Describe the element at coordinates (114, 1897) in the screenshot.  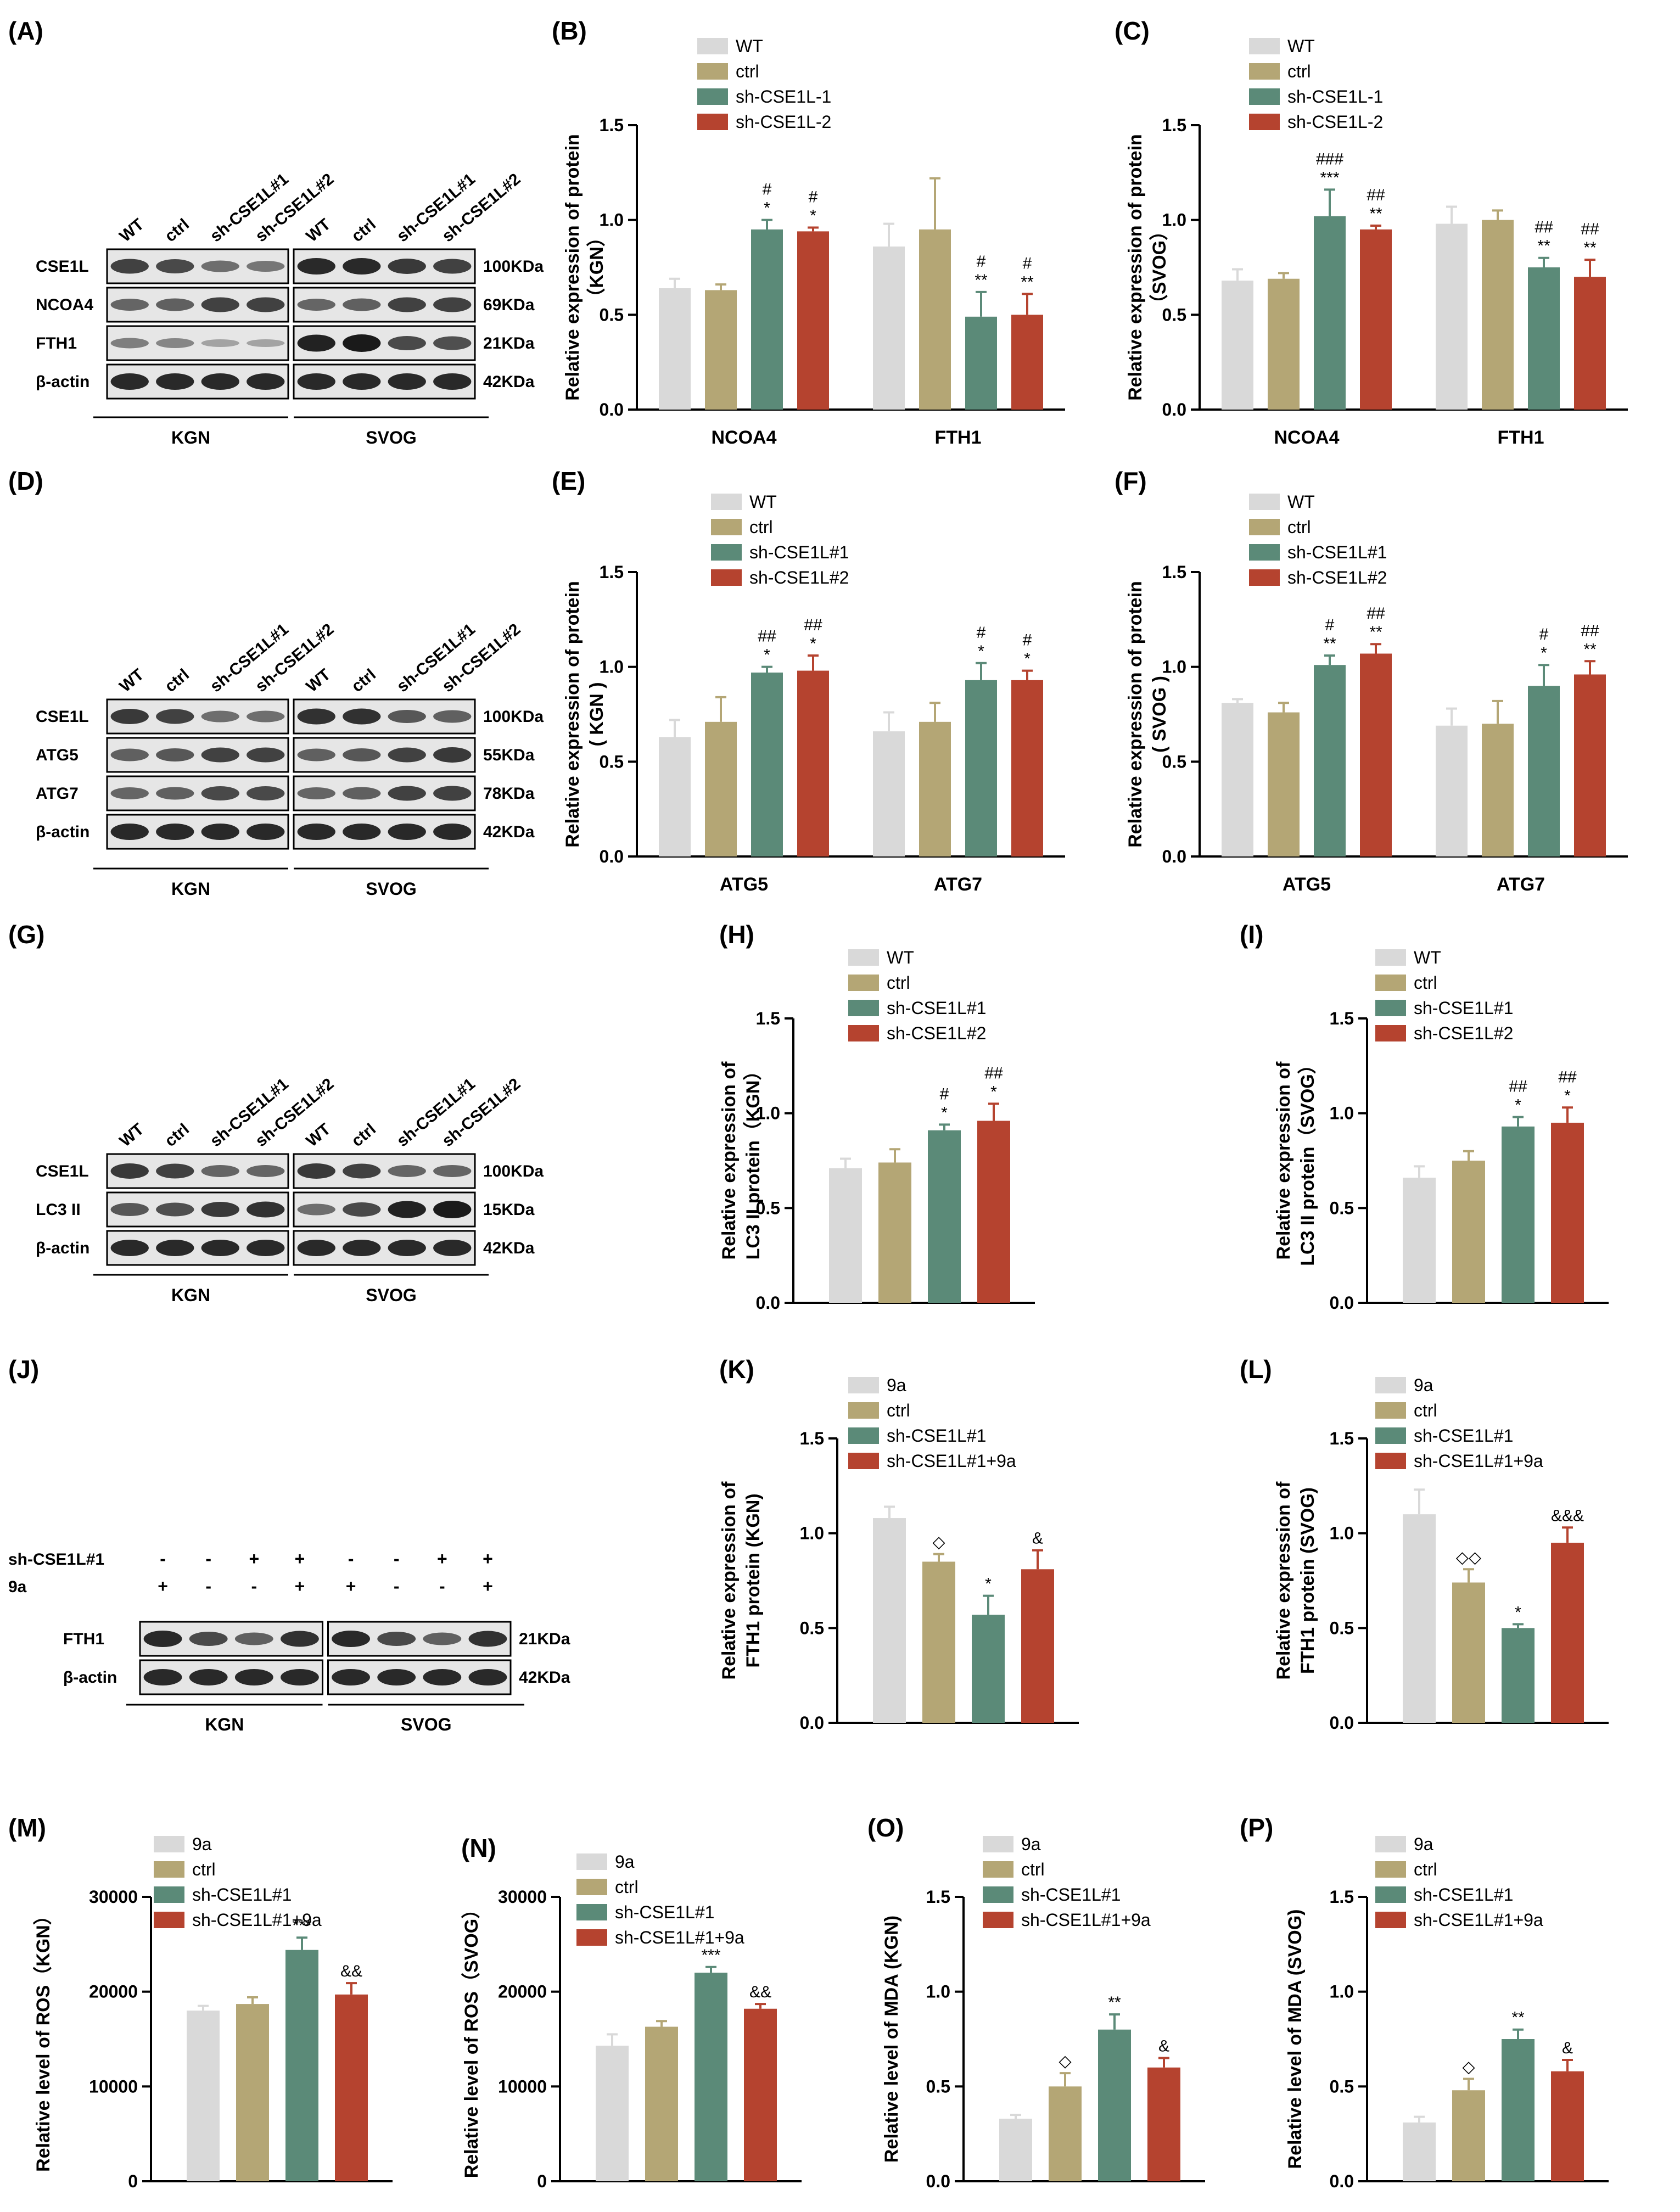
I see `y-tick-label: 30000` at that location.